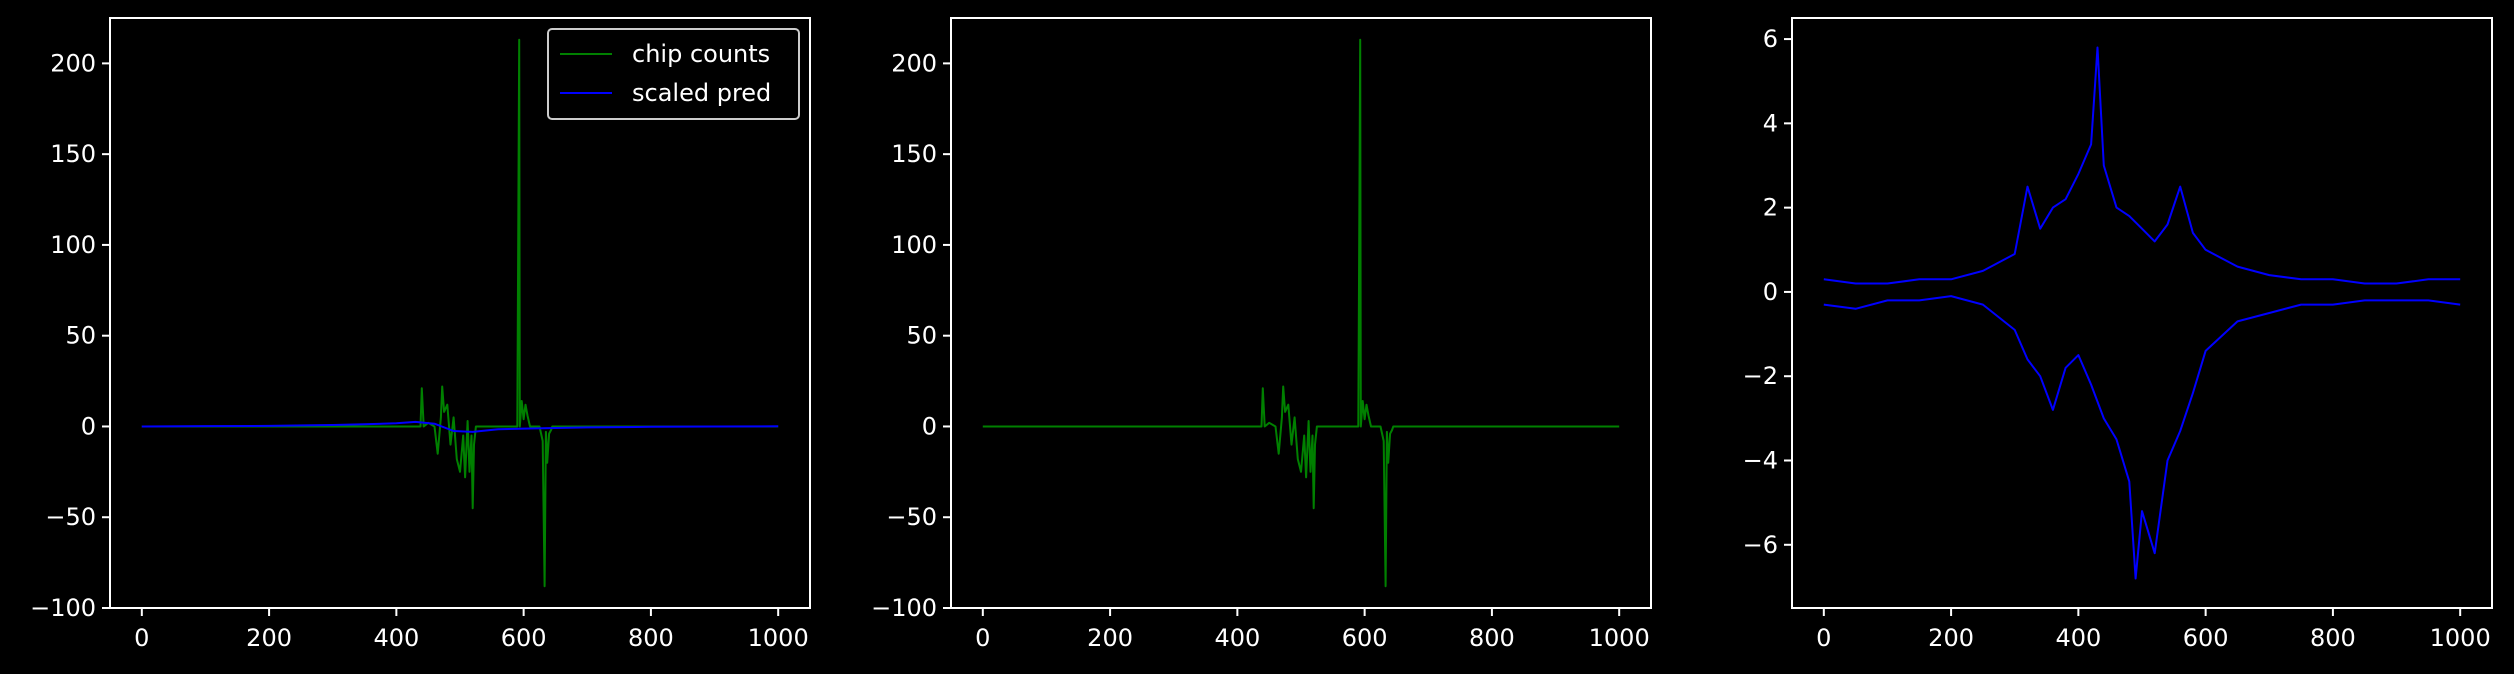 This screenshot has height=674, width=2514. Describe the element at coordinates (2460, 638) in the screenshot. I see `subplot-3-x-tick-label: 1000` at that location.